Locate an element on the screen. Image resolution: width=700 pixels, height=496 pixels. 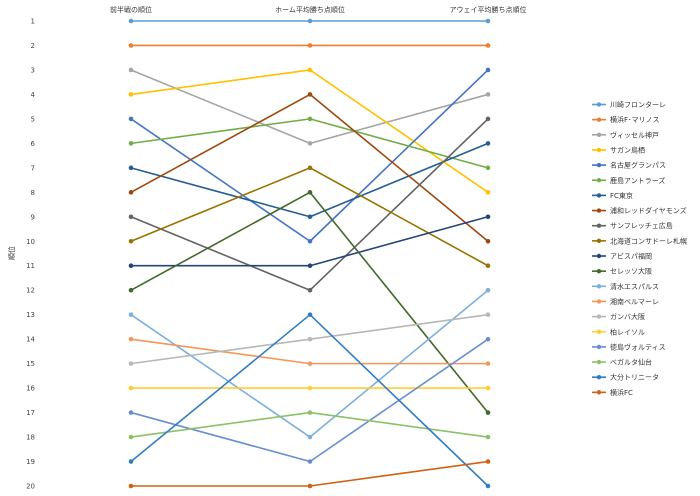
y-tick-label: 10 is located at coordinates (30, 242).